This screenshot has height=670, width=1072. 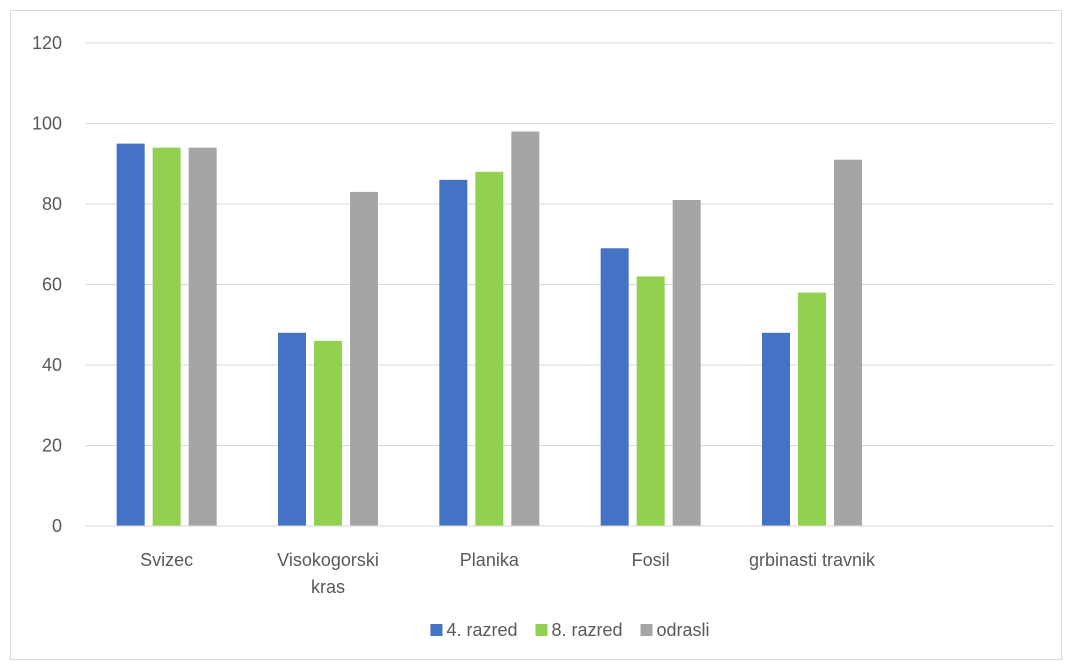 I want to click on x-category-label: Visokogorski, so click(x=328, y=560).